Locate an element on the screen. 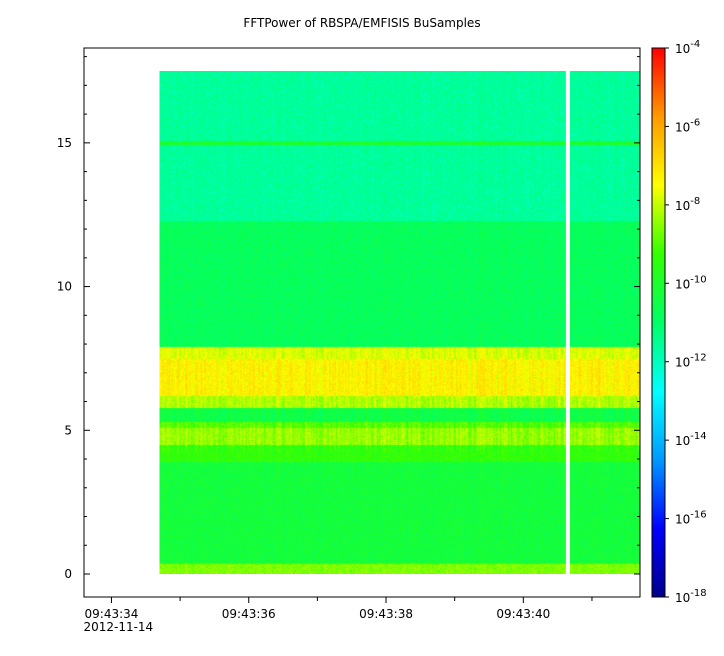  colorbar-tick-label: 10⁻¹⁶ is located at coordinates (691, 518).